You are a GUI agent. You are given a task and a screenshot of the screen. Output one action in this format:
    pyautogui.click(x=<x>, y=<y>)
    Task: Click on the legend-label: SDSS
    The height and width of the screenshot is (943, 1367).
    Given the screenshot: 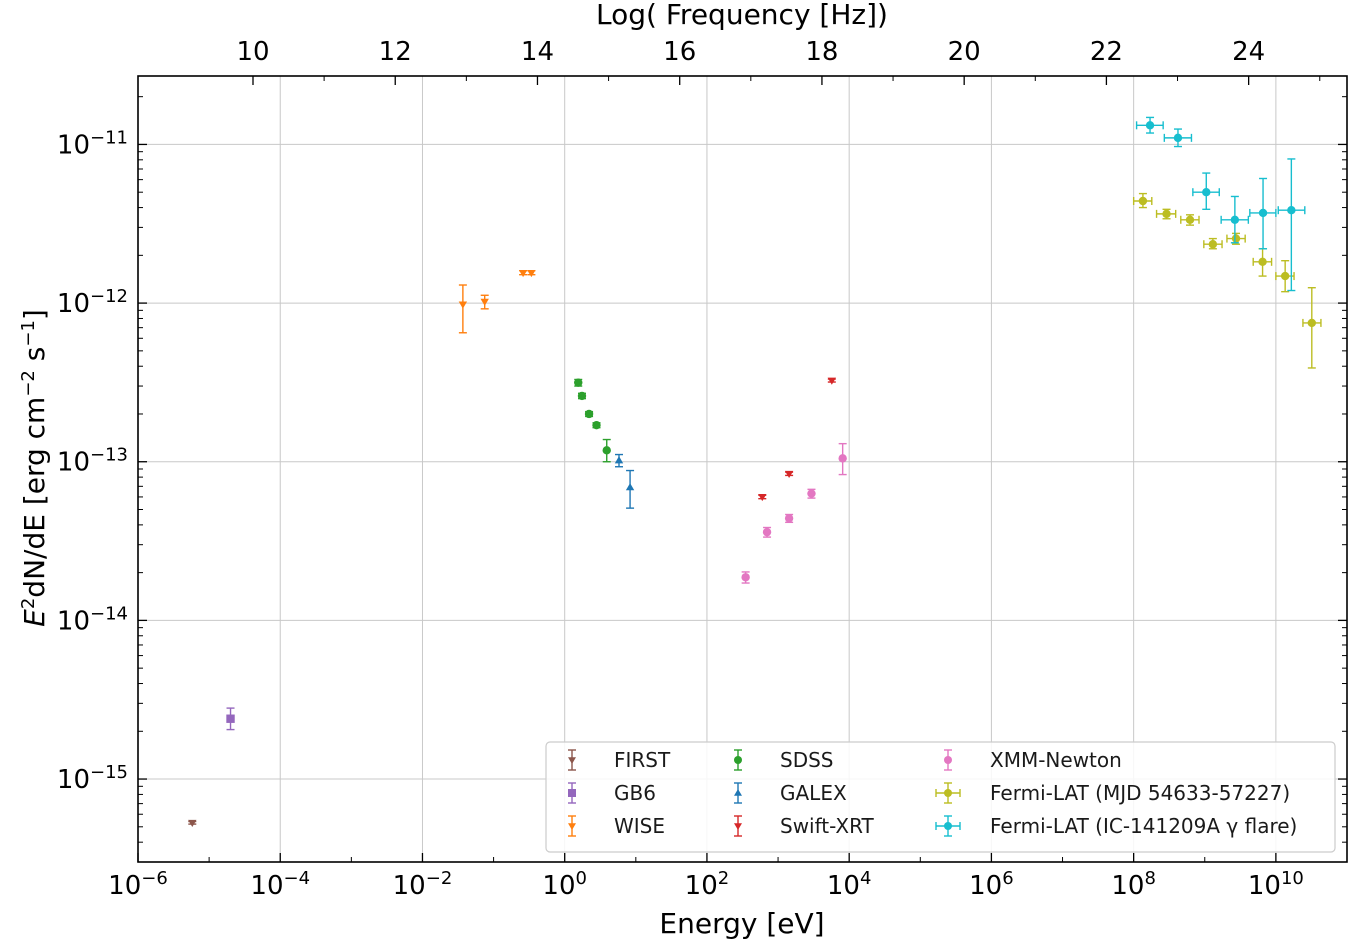 What is the action you would take?
    pyautogui.click(x=807, y=760)
    